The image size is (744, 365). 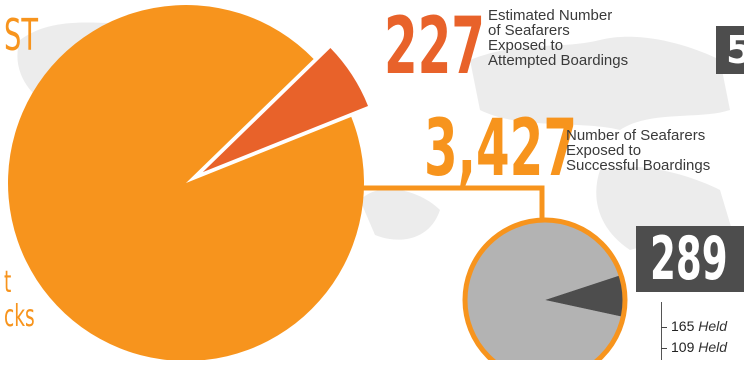 I want to click on successful-label-line-3: Successful Boardings, so click(x=638, y=165).